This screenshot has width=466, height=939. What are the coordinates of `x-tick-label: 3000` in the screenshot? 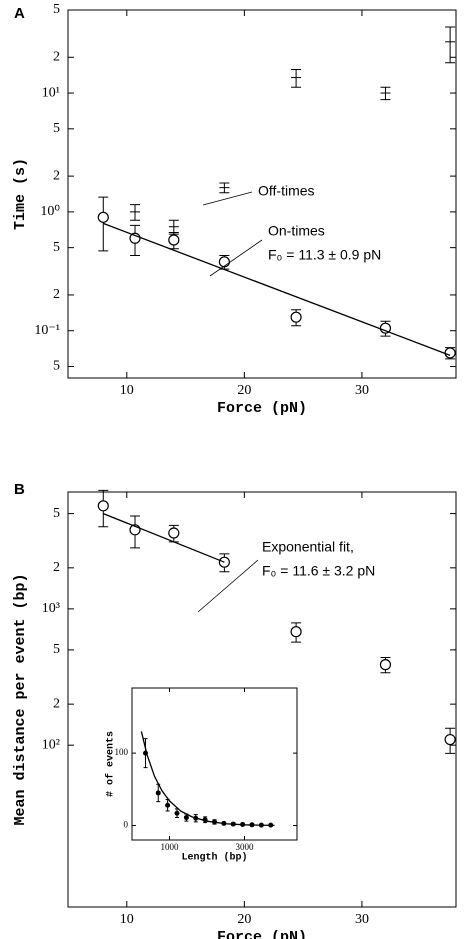 It's located at (245, 847).